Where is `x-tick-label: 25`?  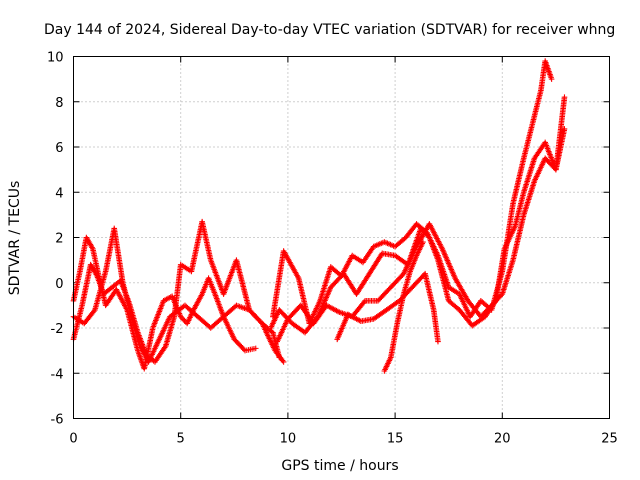 x-tick-label: 25 is located at coordinates (609, 439).